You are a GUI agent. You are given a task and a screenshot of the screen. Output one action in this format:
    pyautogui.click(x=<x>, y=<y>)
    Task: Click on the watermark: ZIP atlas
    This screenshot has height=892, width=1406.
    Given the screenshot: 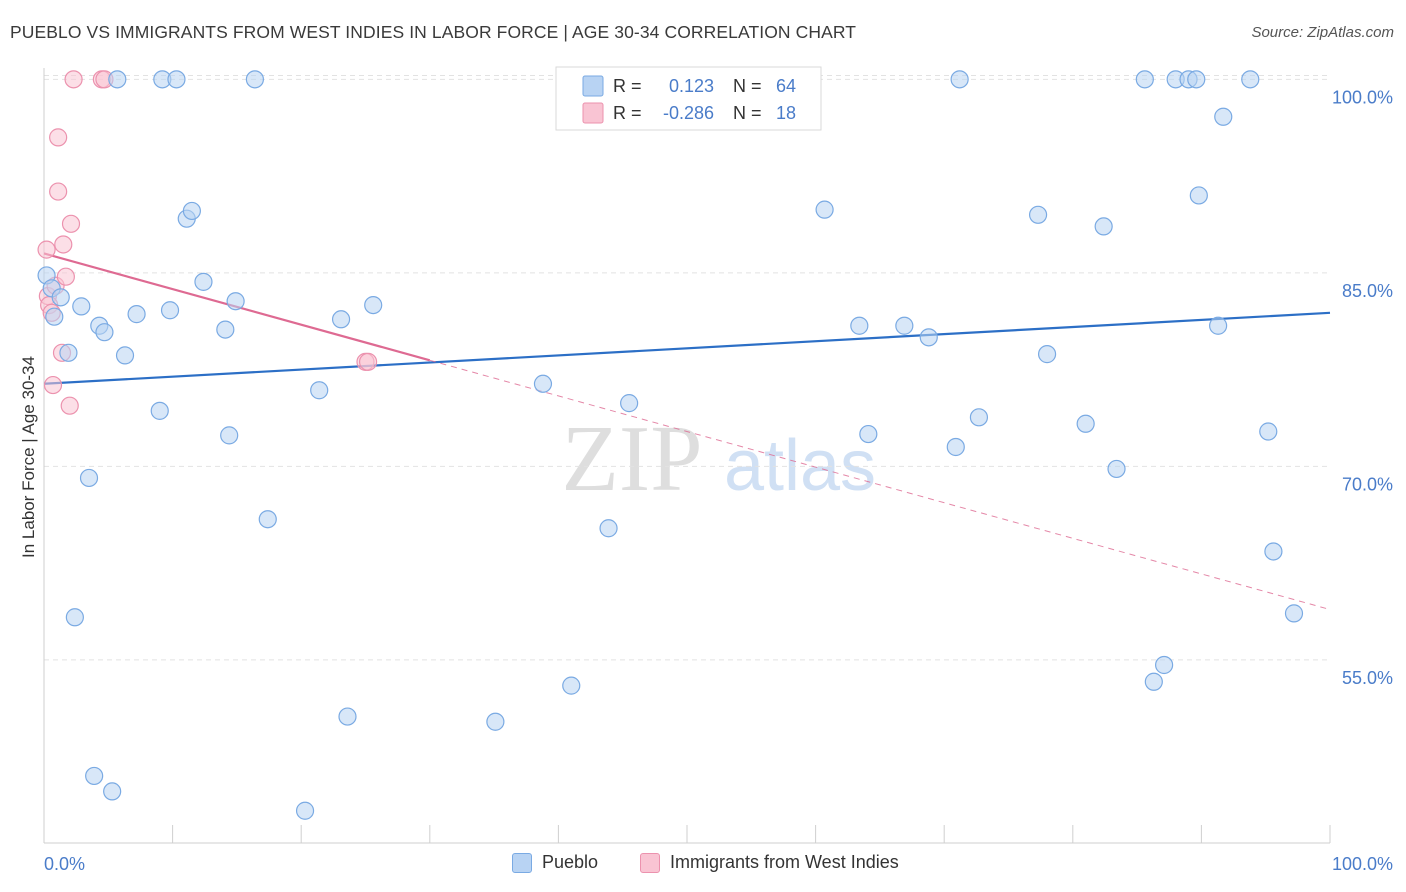 What is the action you would take?
    pyautogui.click(x=719, y=459)
    